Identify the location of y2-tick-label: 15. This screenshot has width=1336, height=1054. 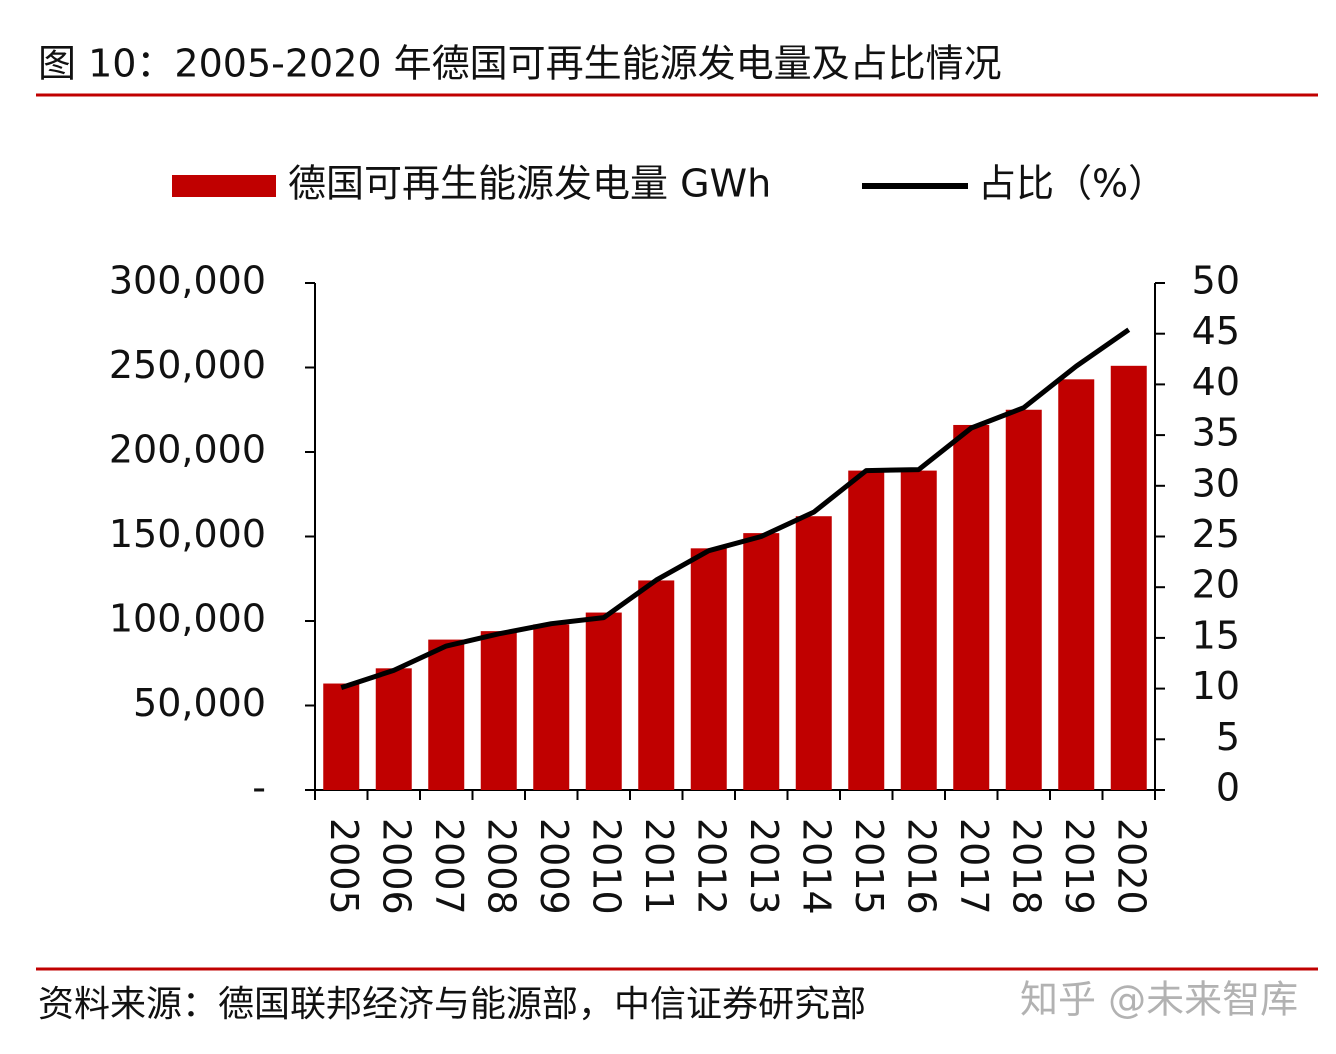
(1216, 635).